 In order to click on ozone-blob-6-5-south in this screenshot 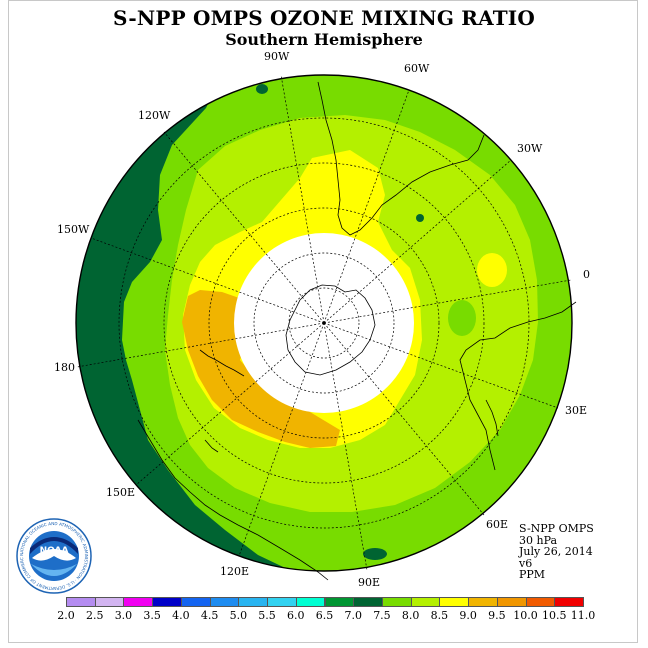, I will do `click(375, 554)`.